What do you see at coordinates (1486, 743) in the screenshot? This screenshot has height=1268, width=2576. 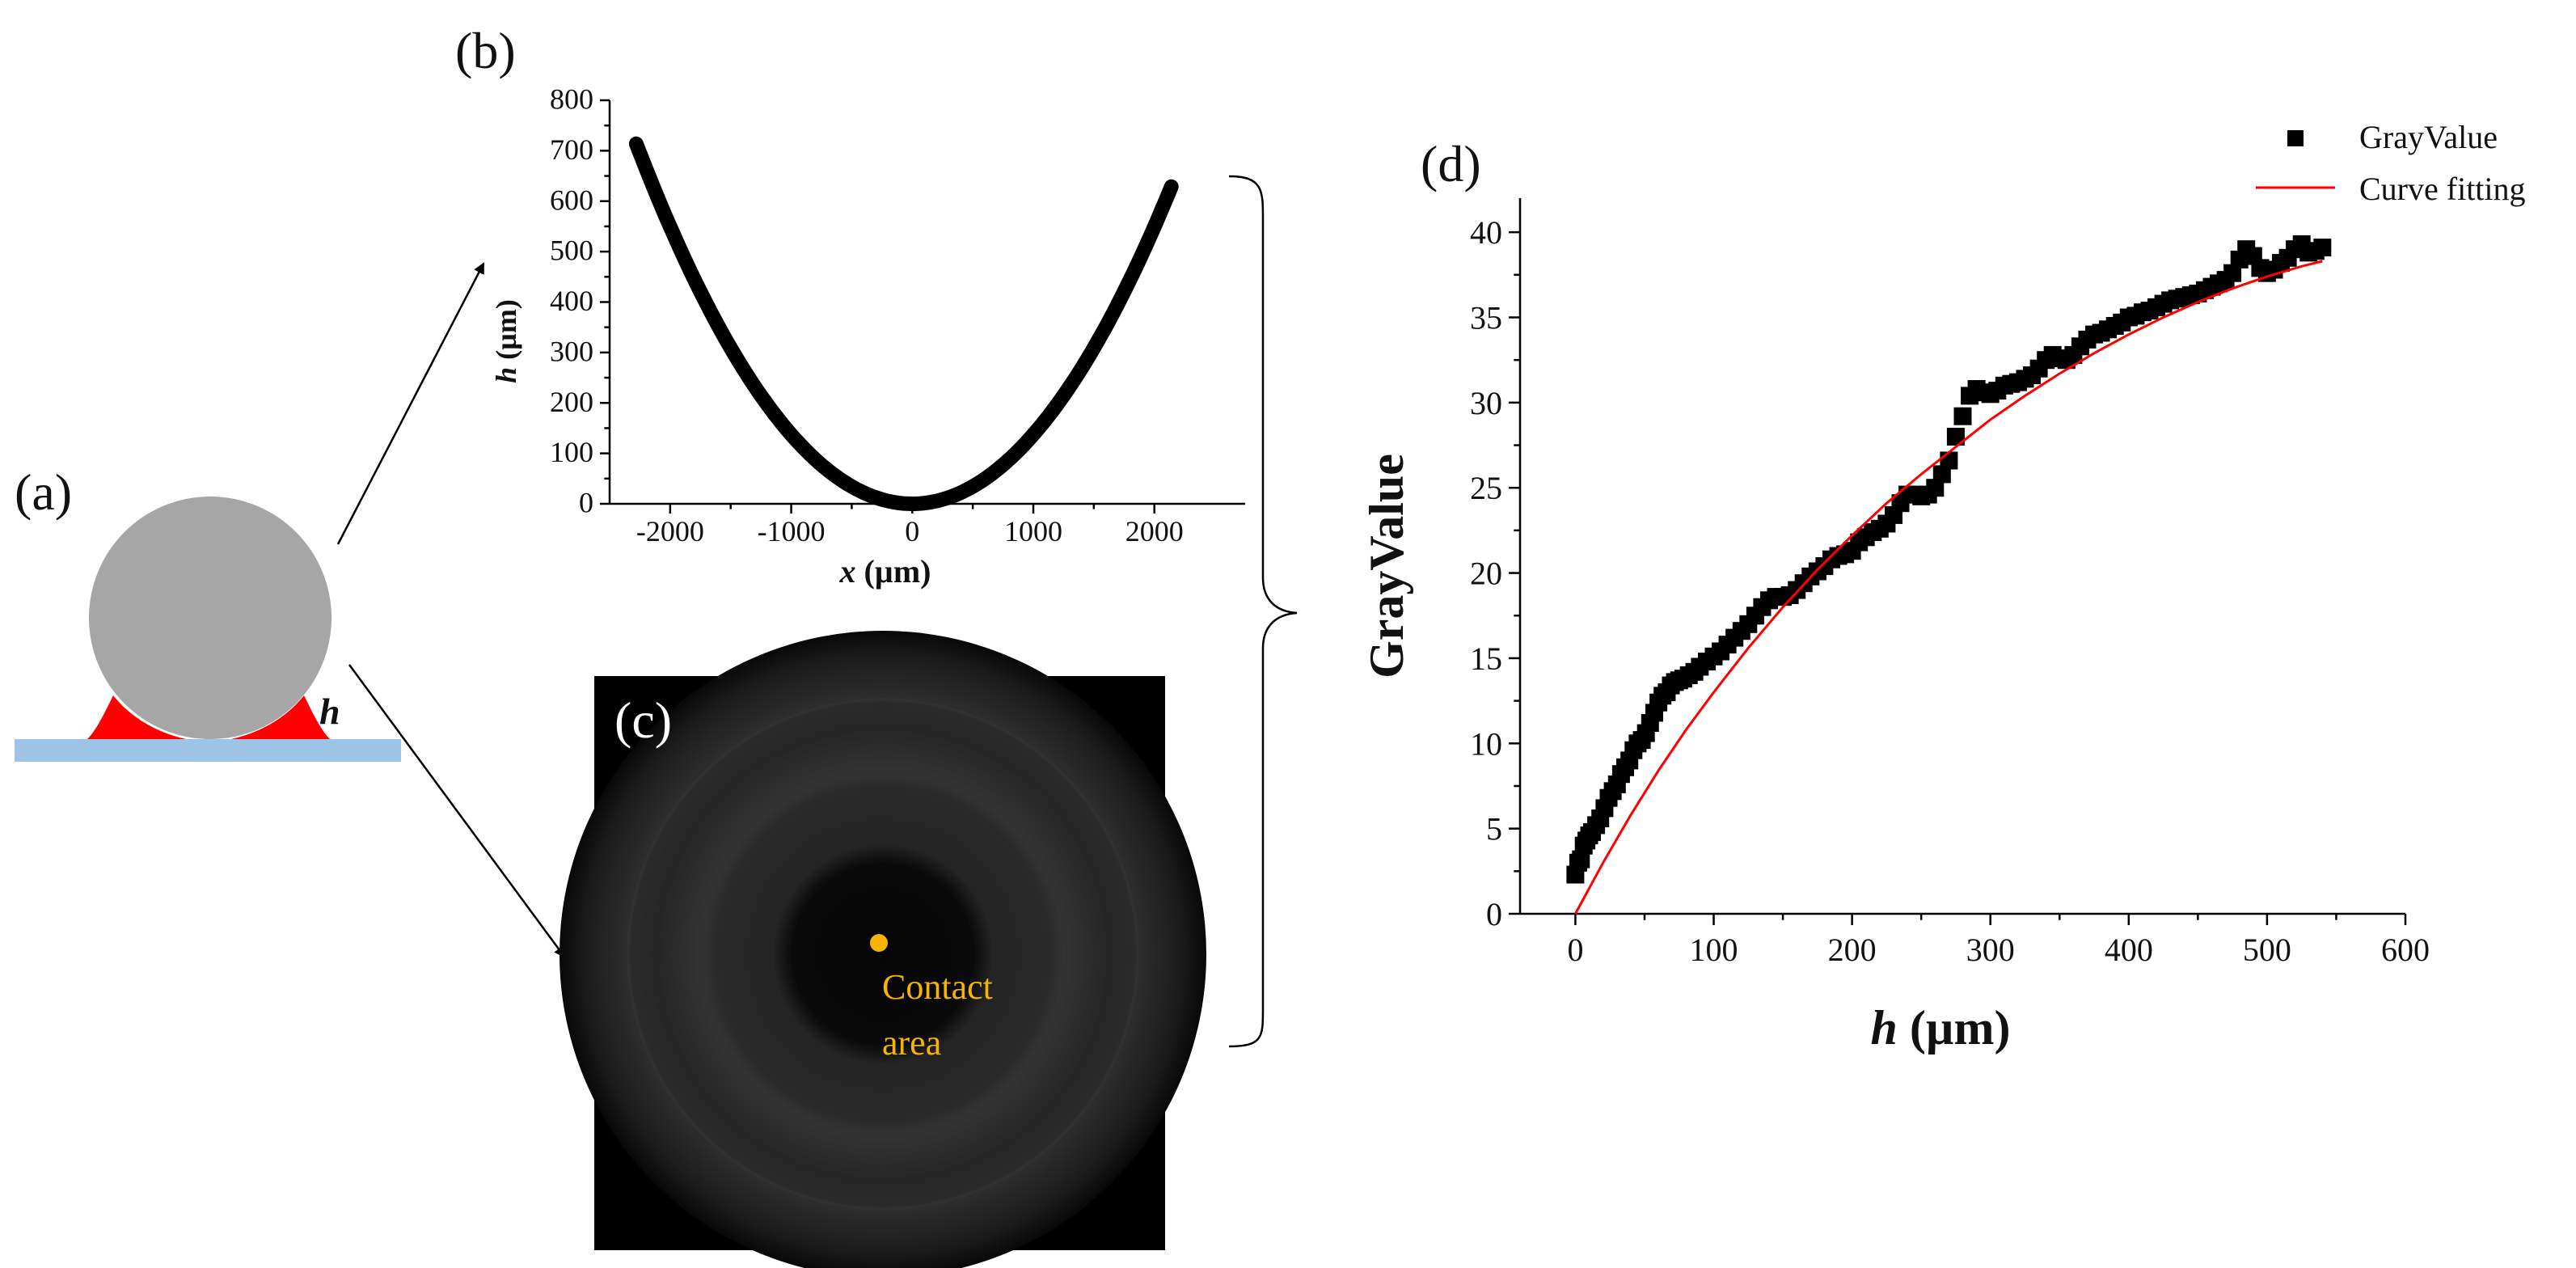 I see `y-tick-label: 10` at bounding box center [1486, 743].